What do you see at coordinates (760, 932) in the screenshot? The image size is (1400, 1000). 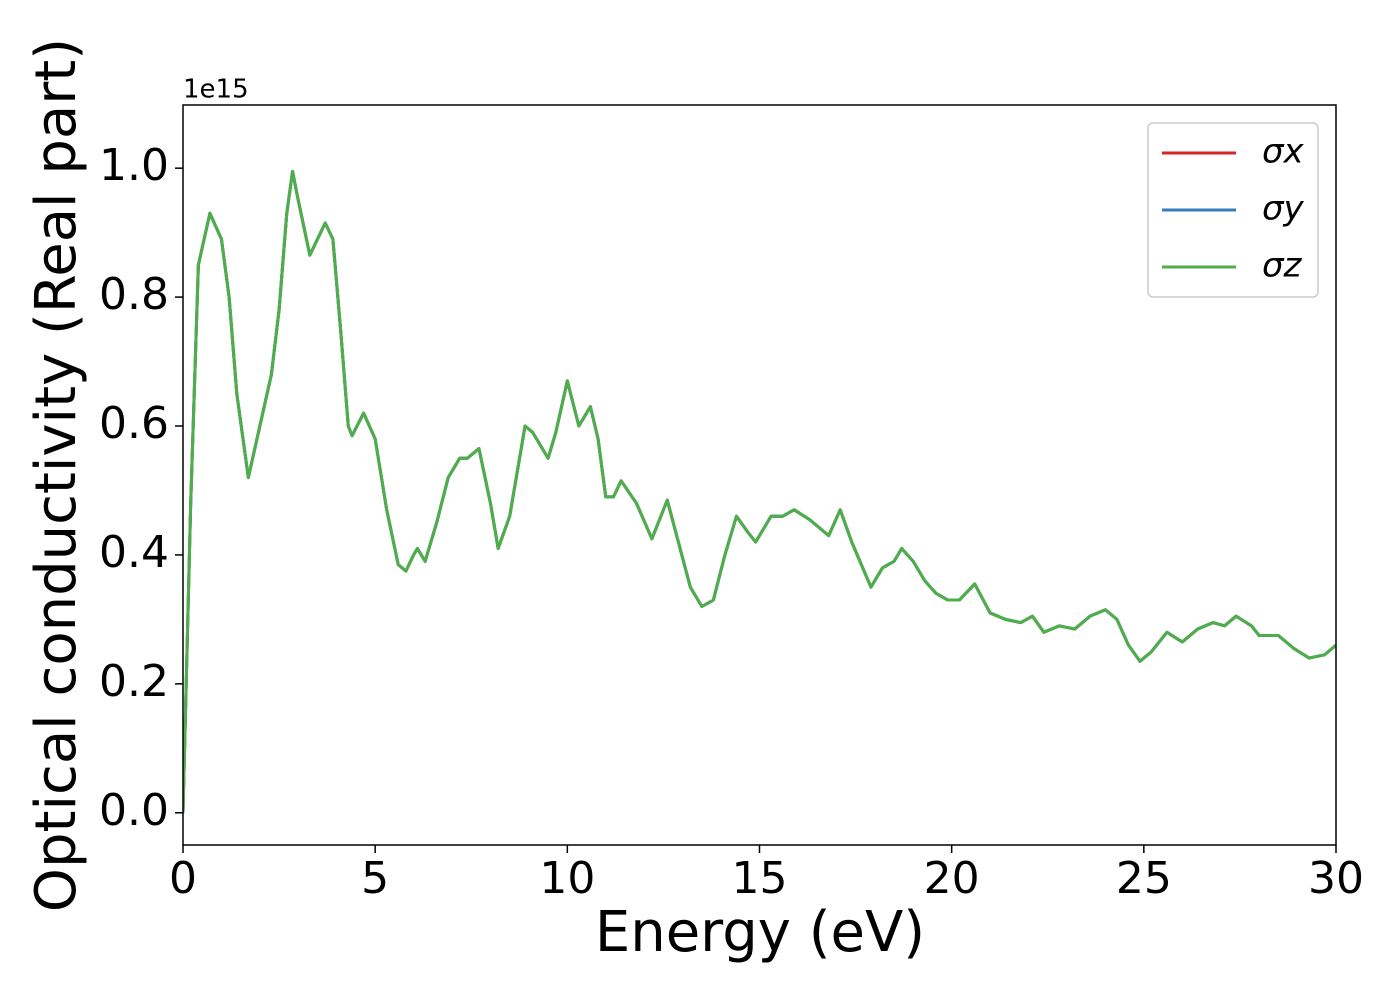 I see `x-axis-label: Energy (eV)` at bounding box center [760, 932].